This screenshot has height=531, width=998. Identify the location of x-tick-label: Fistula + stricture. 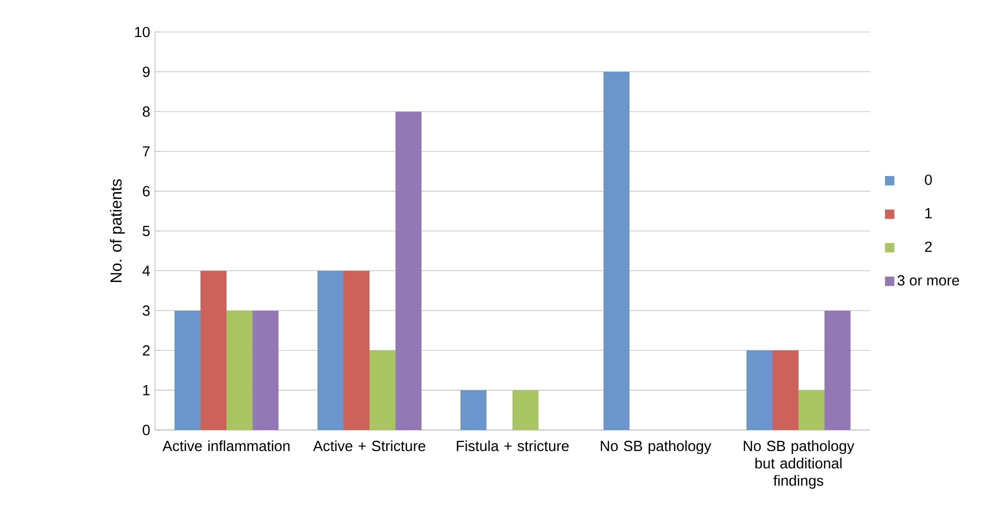
(512, 446).